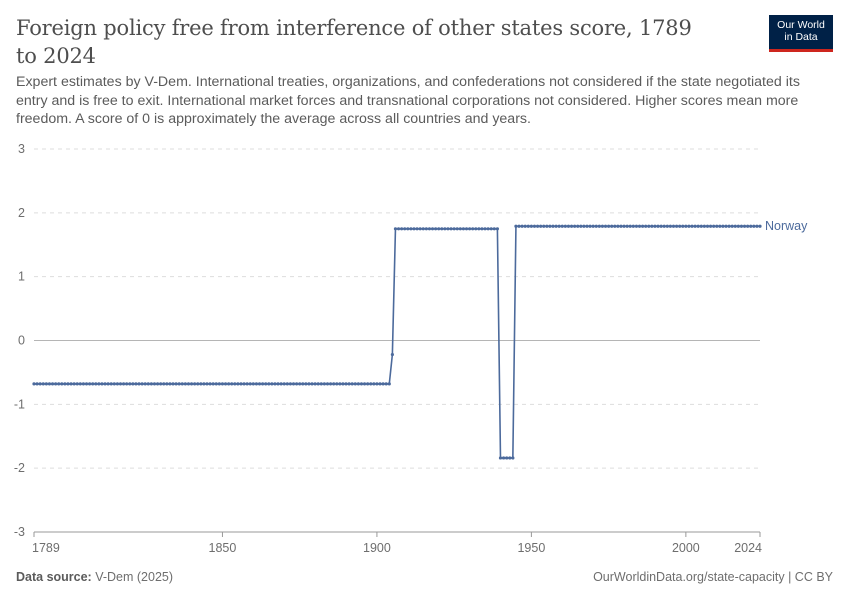 This screenshot has height=600, width=850. Describe the element at coordinates (134, 577) in the screenshot. I see `data-source-value: V-Dem (2025)` at that location.